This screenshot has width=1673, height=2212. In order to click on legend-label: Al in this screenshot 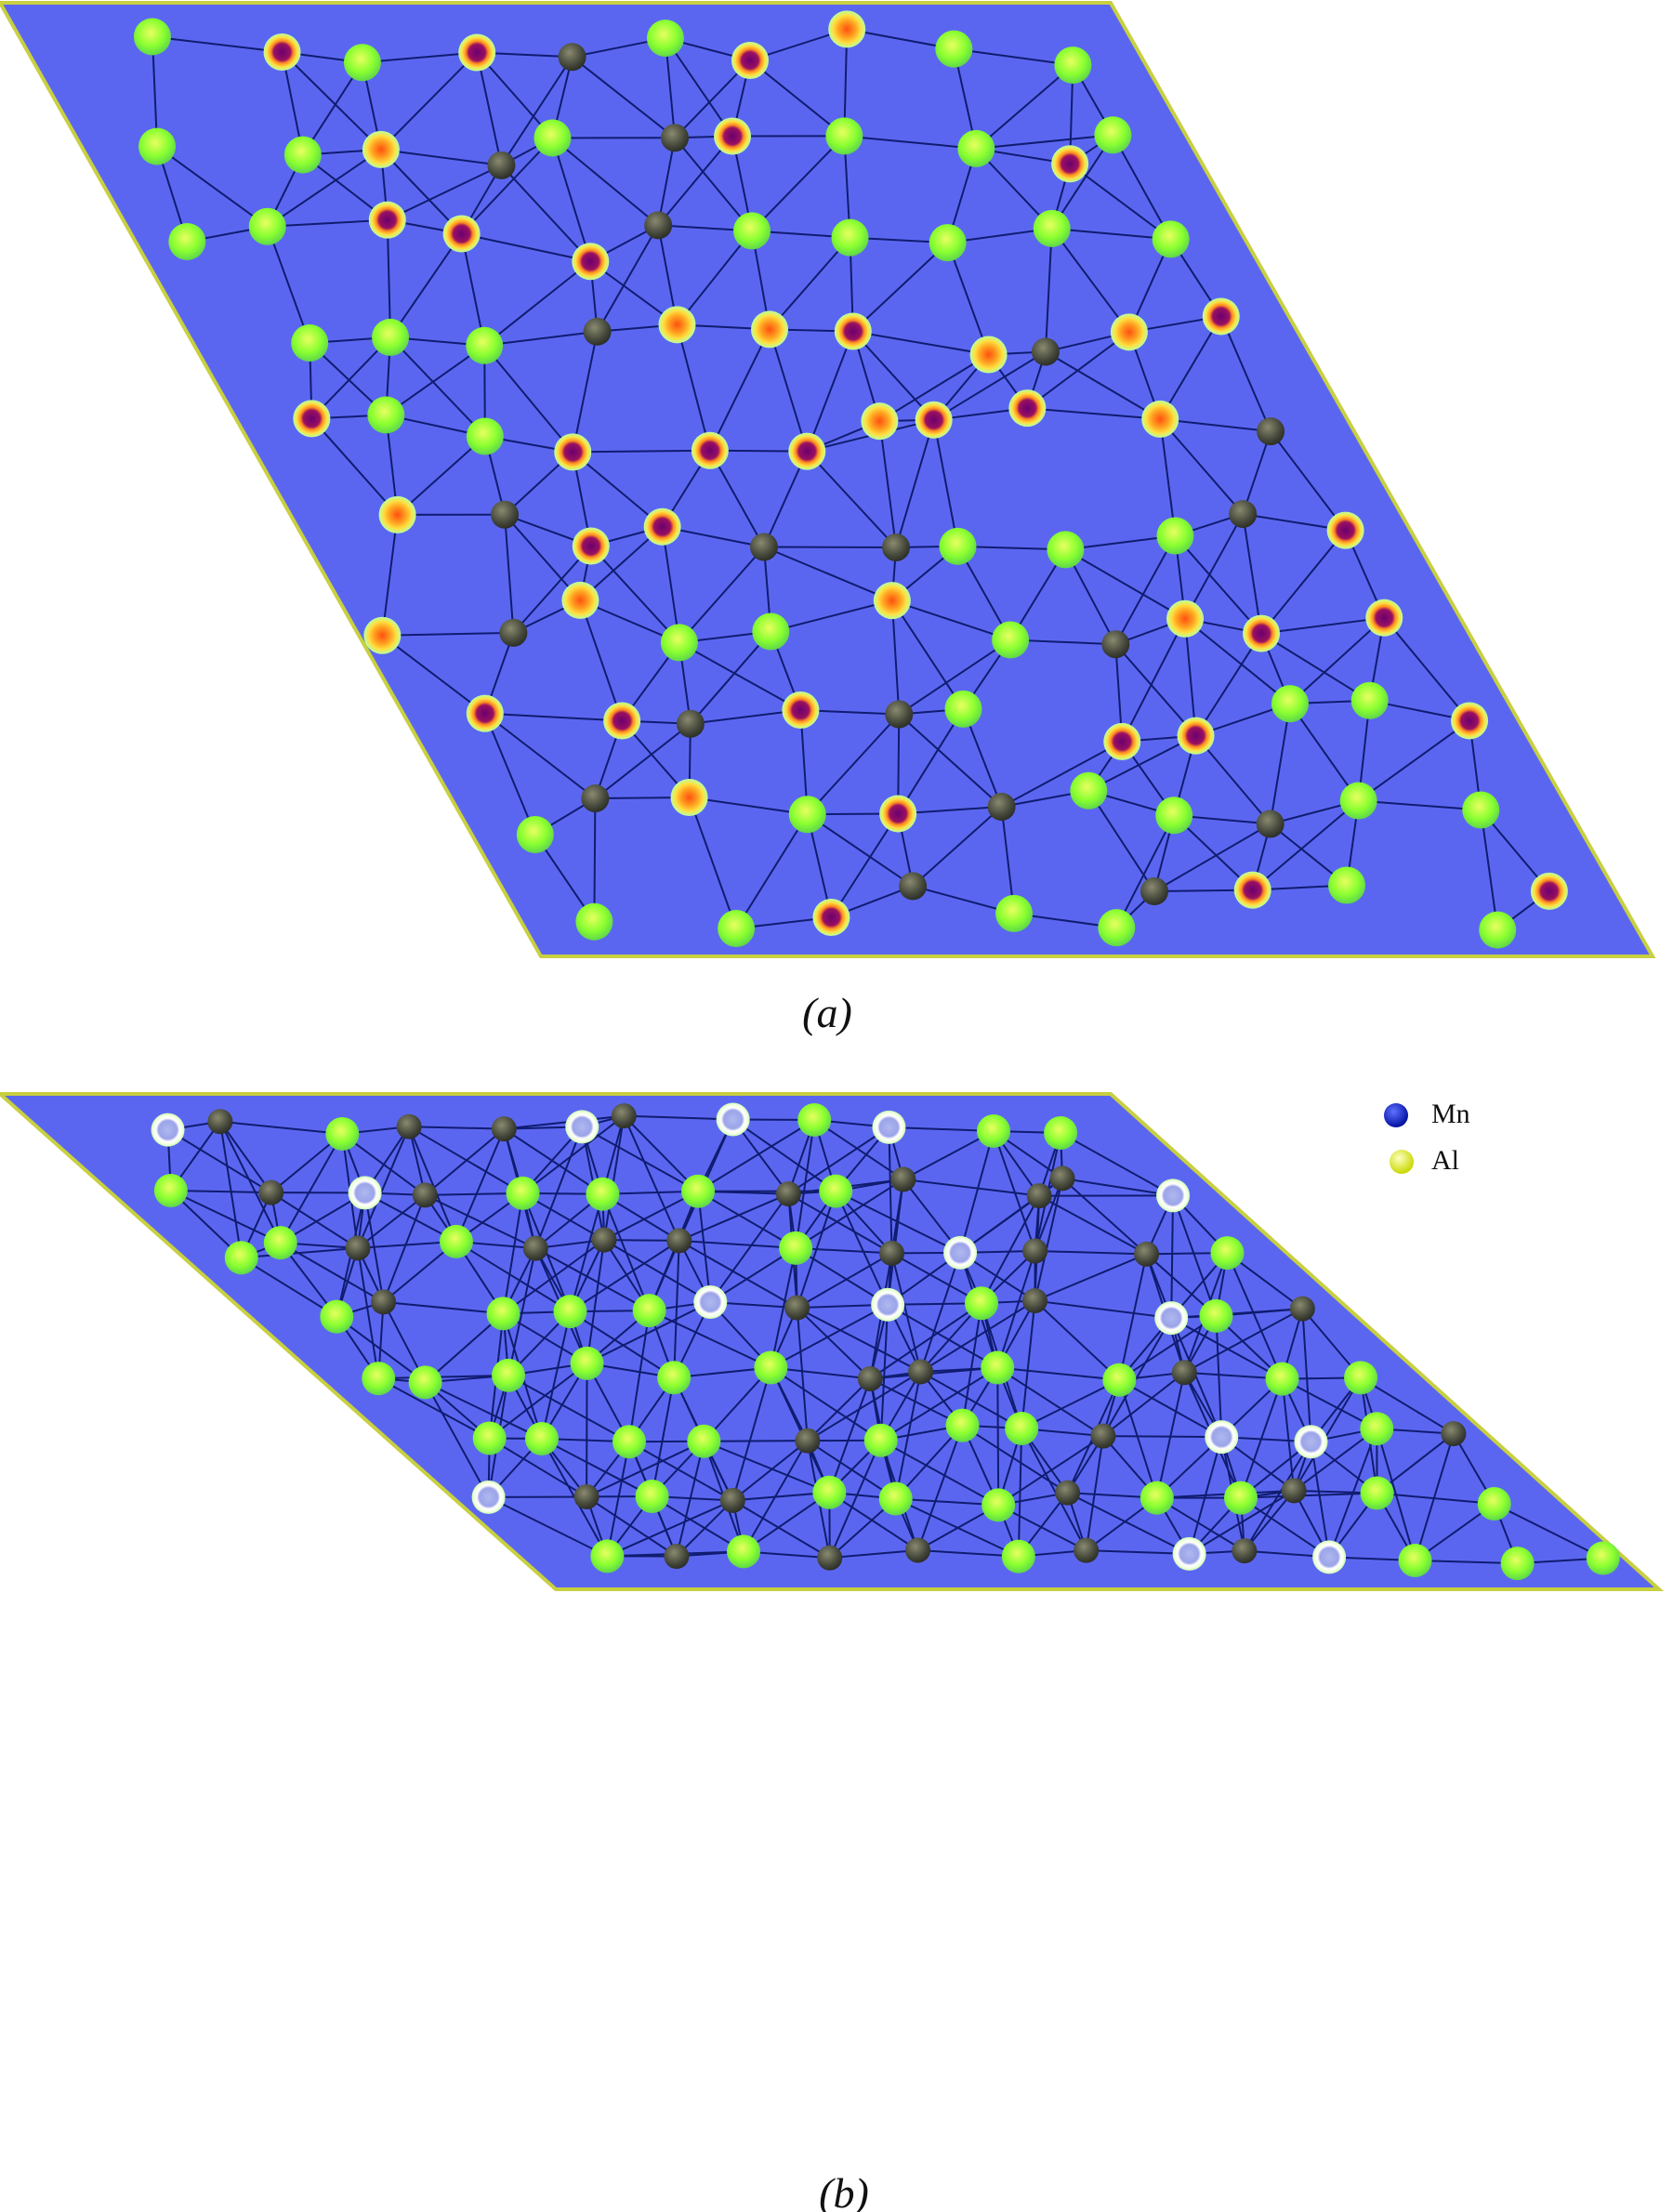, I will do `click(1445, 1160)`.